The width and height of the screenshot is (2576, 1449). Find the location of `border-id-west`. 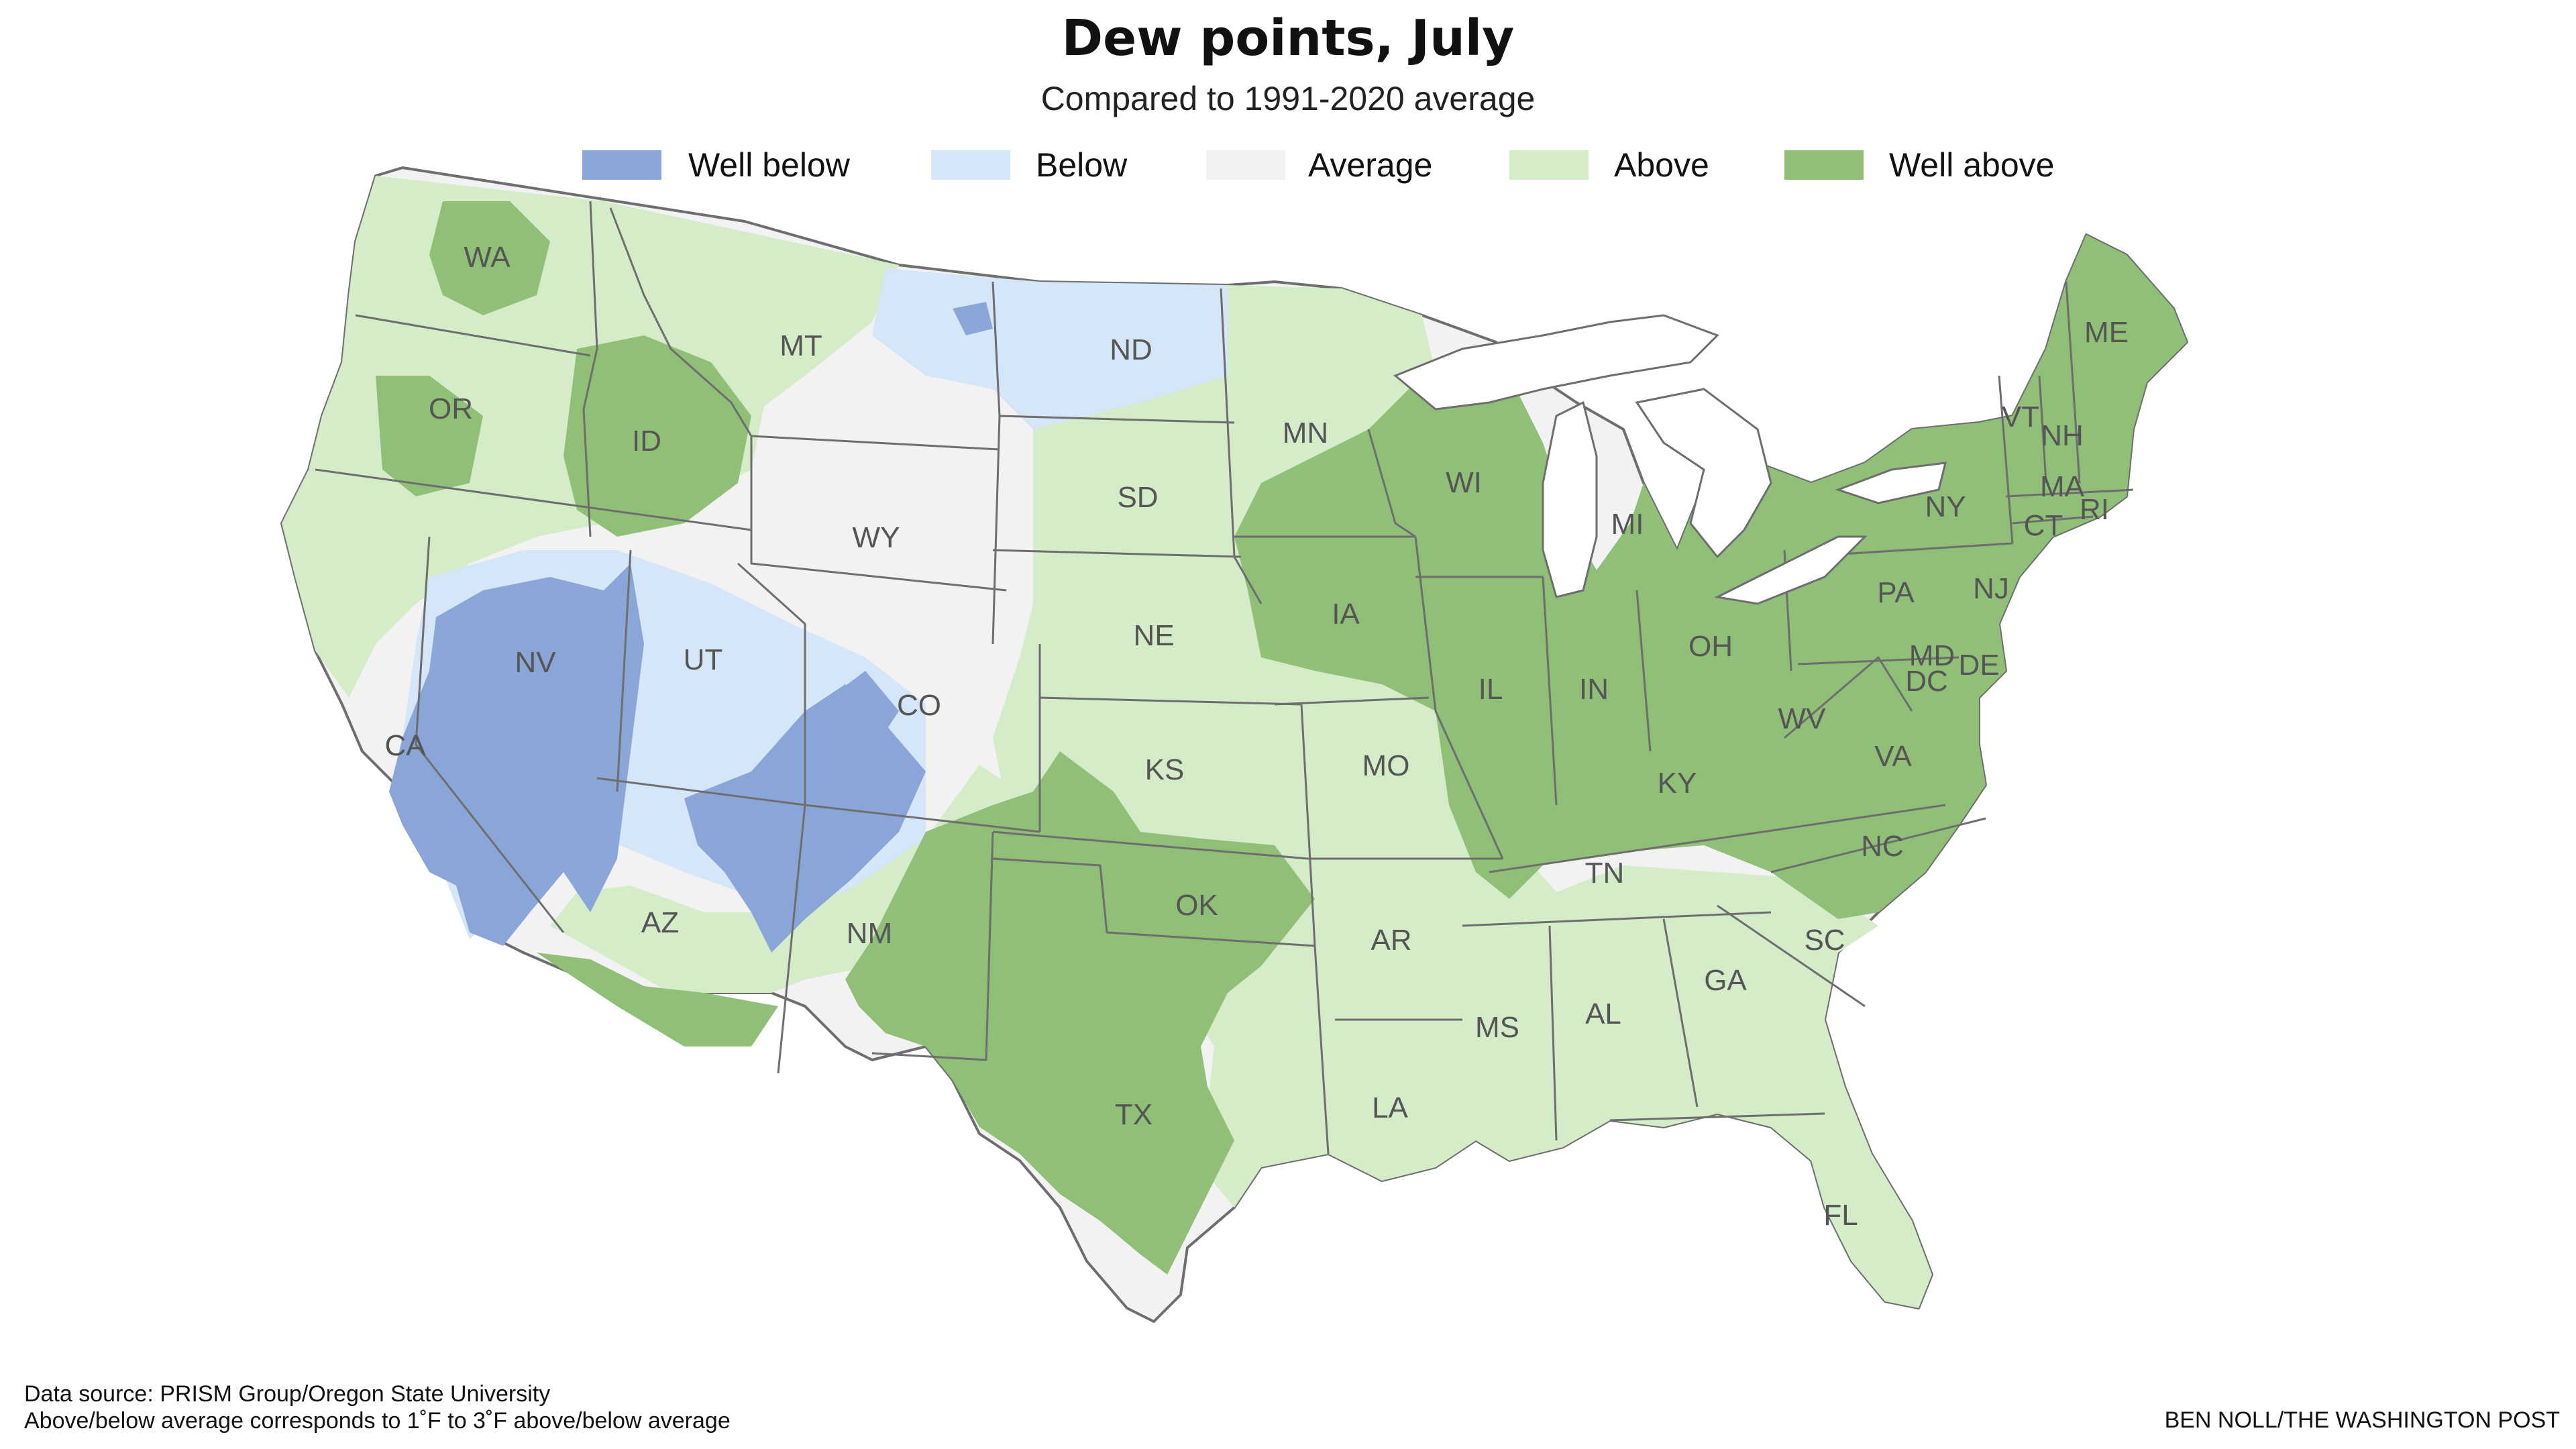

border-id-west is located at coordinates (590, 369).